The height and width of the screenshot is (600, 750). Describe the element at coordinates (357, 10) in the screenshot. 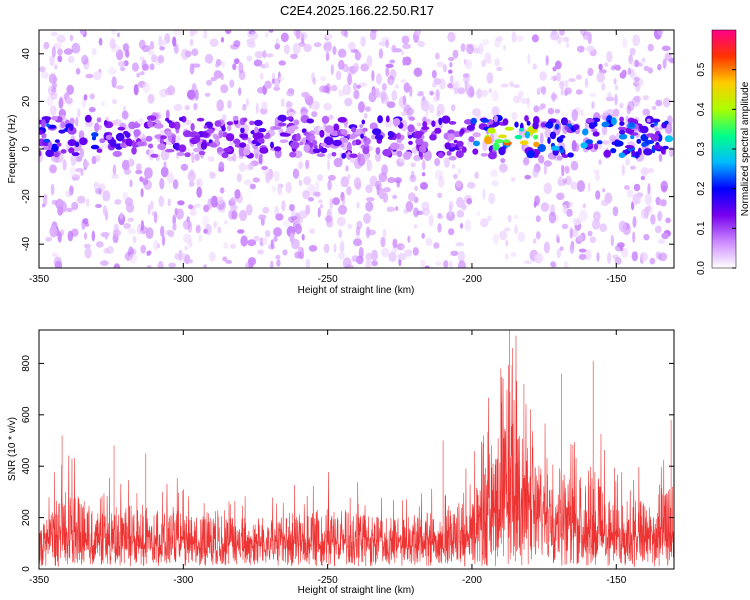

I see `figure-title: C2E4.2025.166.22.50.R17` at that location.